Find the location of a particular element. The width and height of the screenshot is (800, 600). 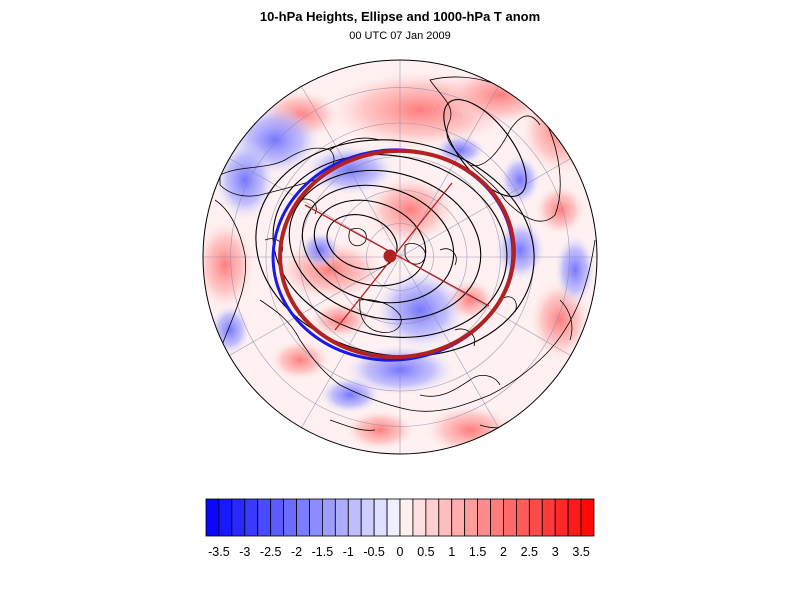

colorbar-tick-label: -3.5 is located at coordinates (219, 552).